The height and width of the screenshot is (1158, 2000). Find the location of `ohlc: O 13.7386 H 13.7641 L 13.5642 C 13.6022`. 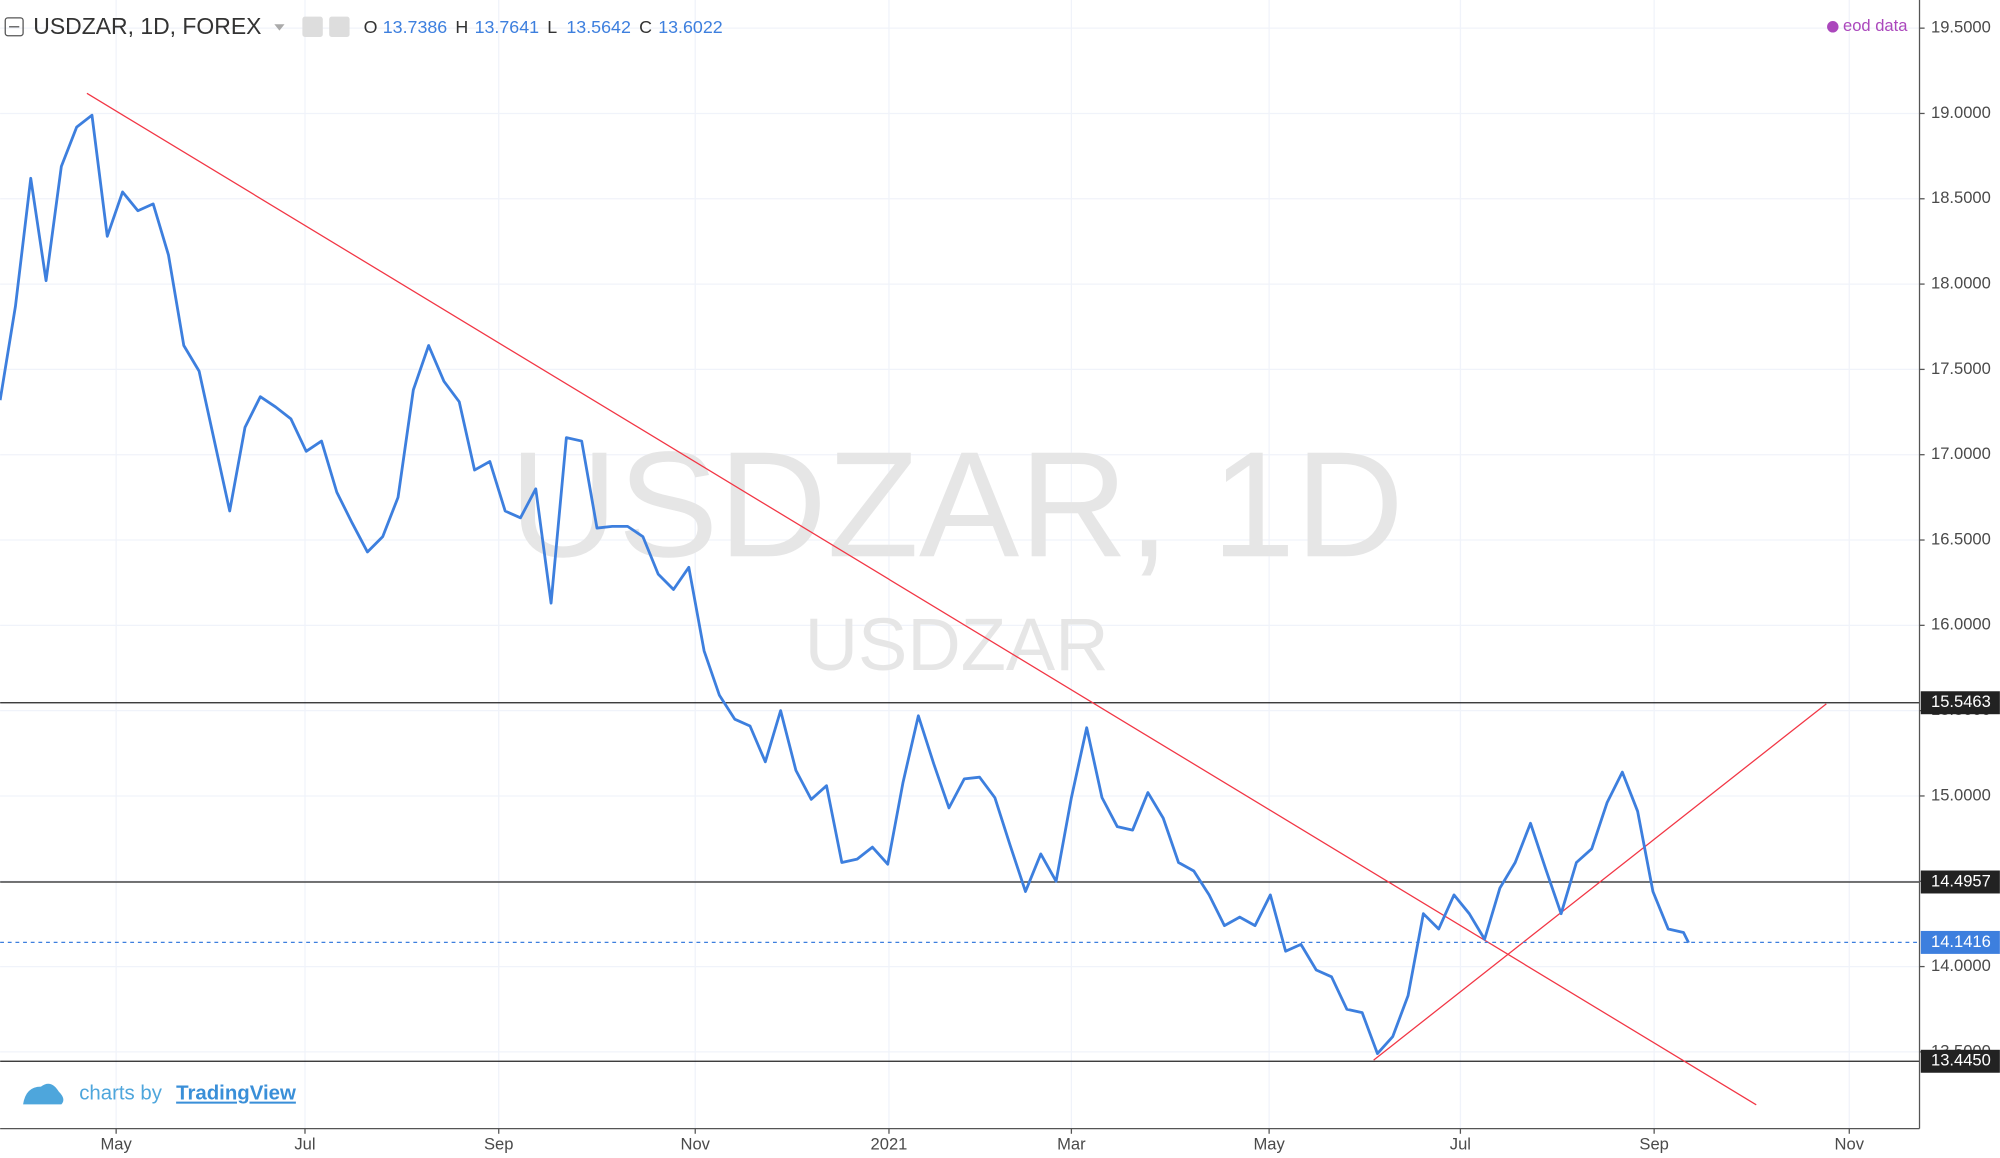

ohlc: O 13.7386 H 13.7641 L 13.5642 C 13.6022 is located at coordinates (543, 27).